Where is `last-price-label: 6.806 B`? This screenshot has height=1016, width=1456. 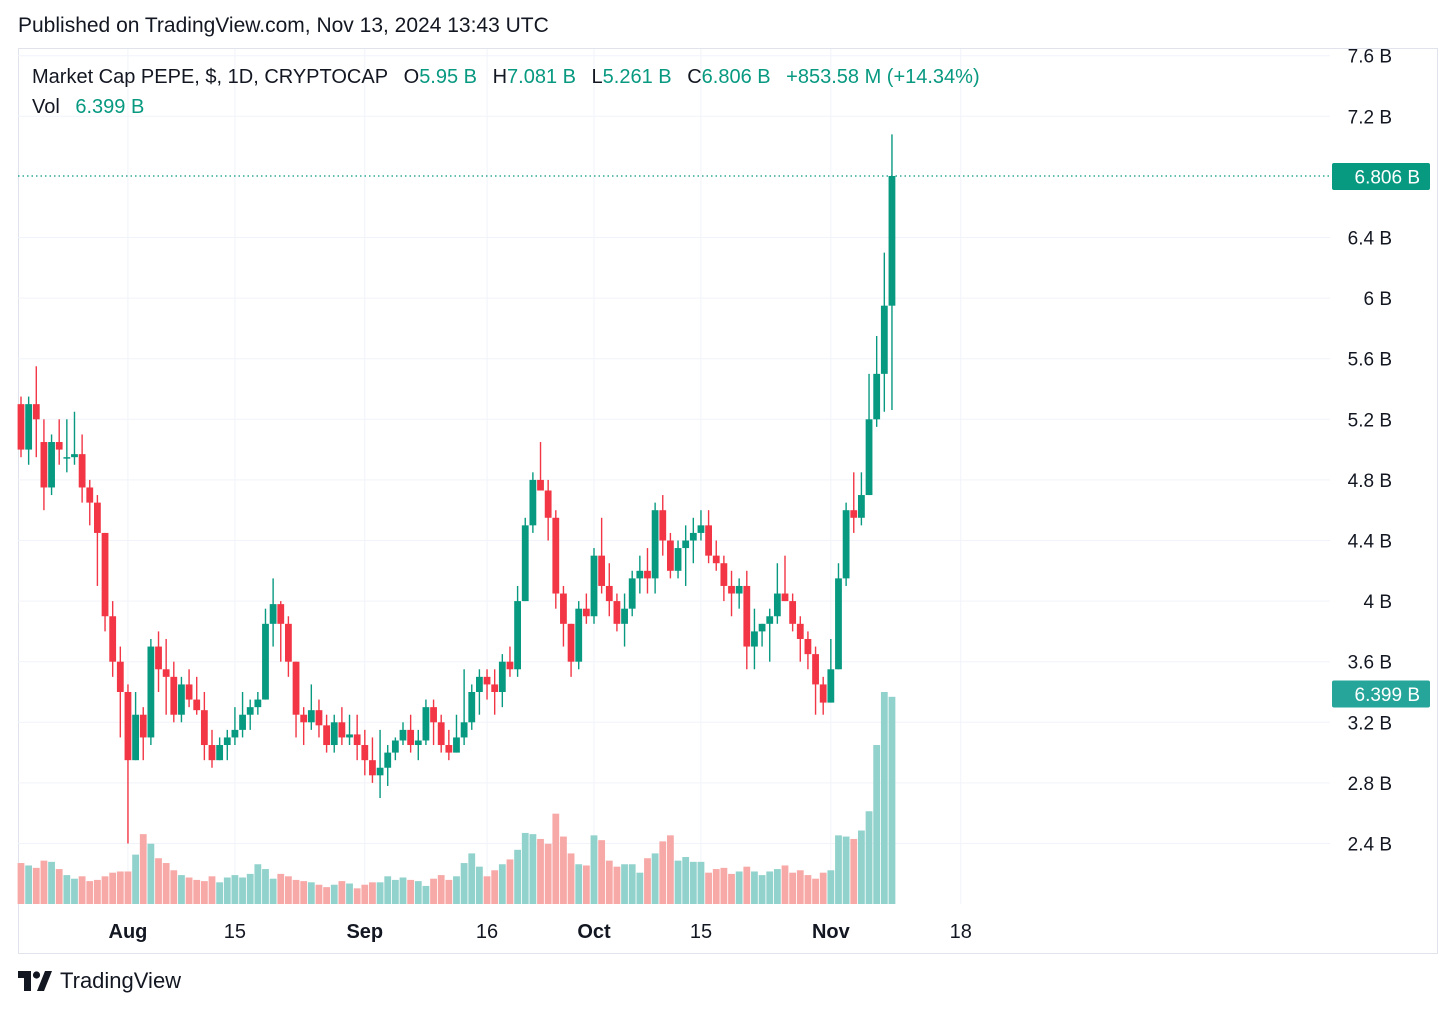
last-price-label: 6.806 B is located at coordinates (1388, 177).